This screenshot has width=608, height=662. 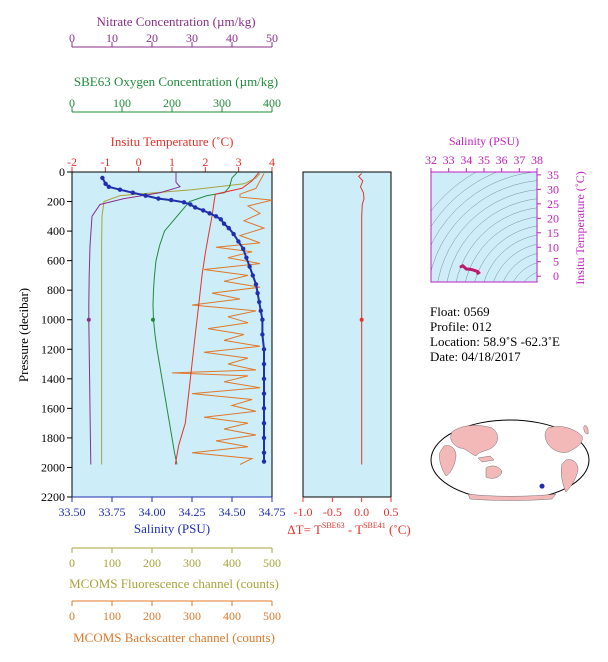 What do you see at coordinates (56, 231) in the screenshot?
I see `pressure-tick-label: 400` at bounding box center [56, 231].